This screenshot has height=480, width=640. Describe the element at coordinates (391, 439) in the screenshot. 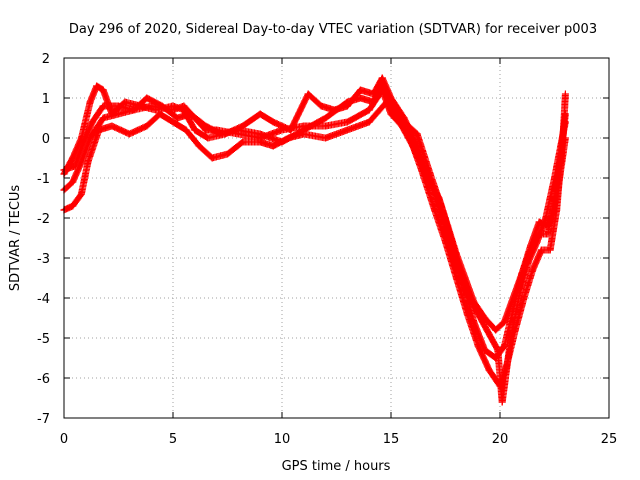

I see `x-tick-label: 15` at that location.